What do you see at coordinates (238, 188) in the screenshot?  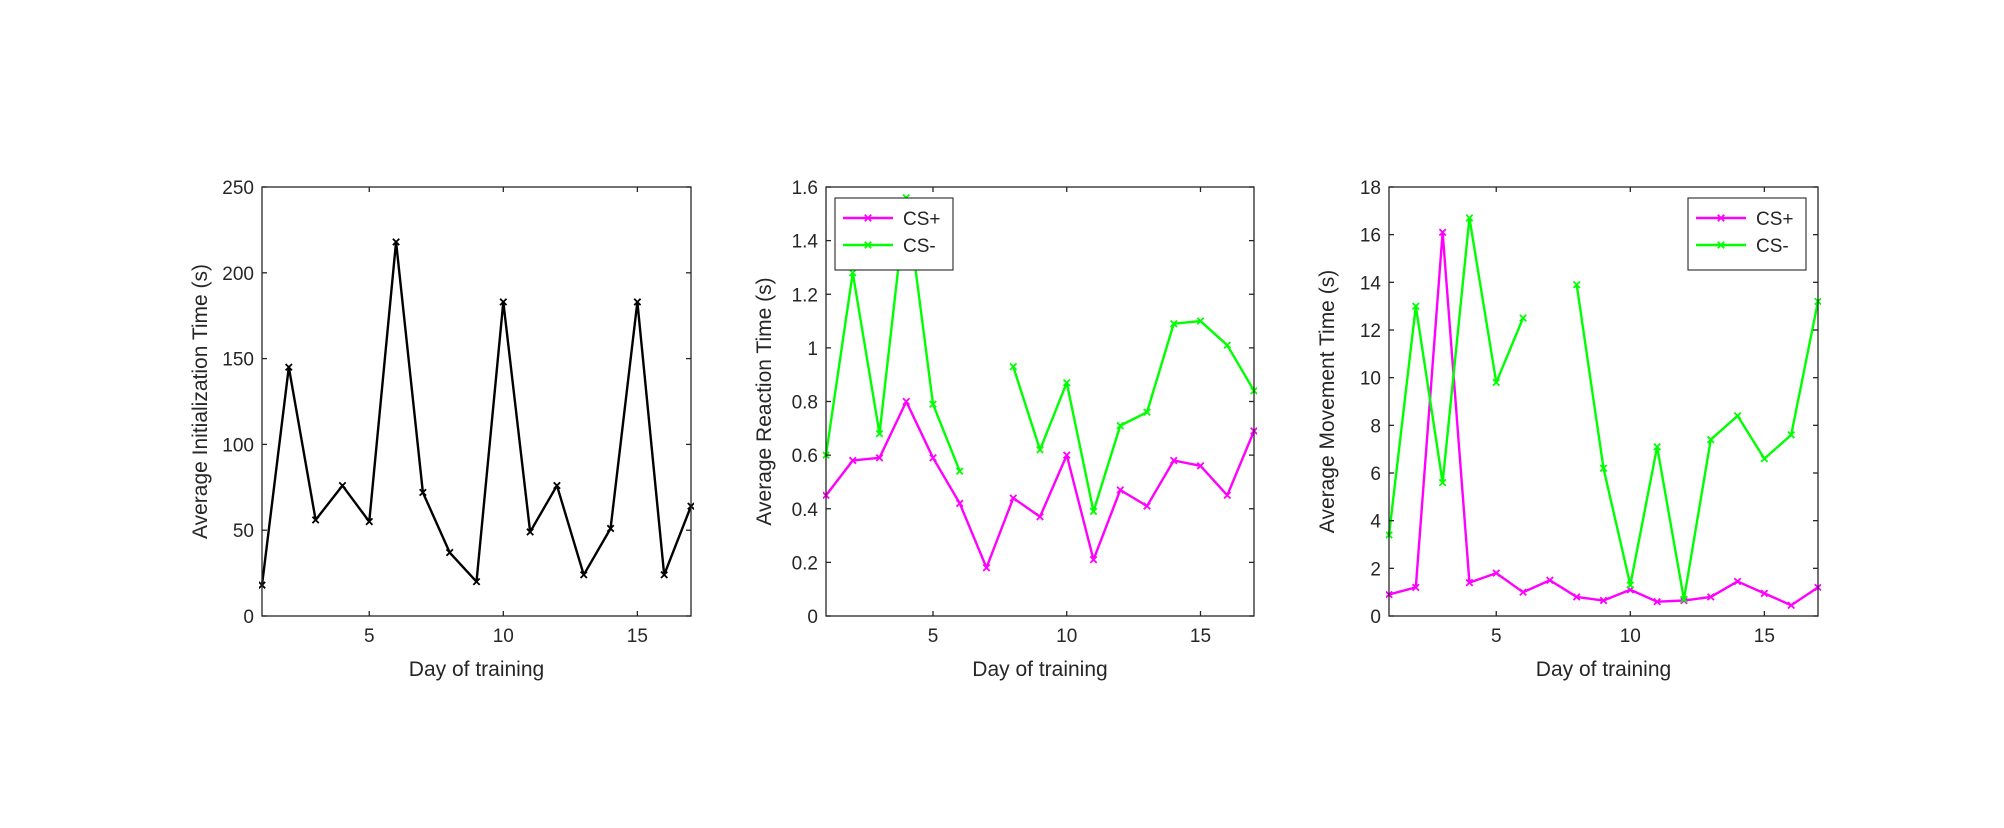 I see `y-tick-label: 250` at bounding box center [238, 188].